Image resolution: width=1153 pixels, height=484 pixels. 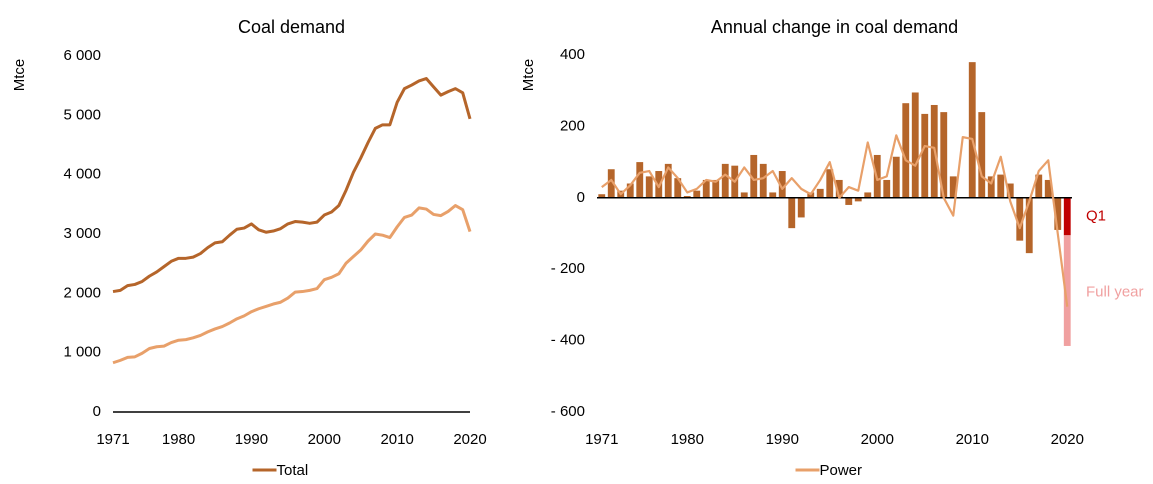 What do you see at coordinates (82, 114) in the screenshot?
I see `y-tick-label: 5 000` at bounding box center [82, 114].